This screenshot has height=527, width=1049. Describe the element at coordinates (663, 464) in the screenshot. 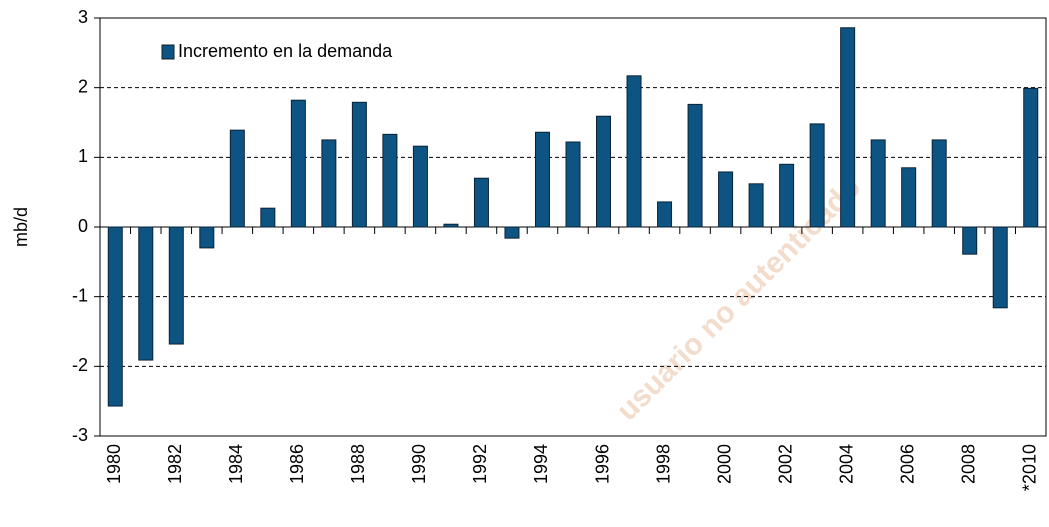

I see `x-tick-label: 1998` at that location.